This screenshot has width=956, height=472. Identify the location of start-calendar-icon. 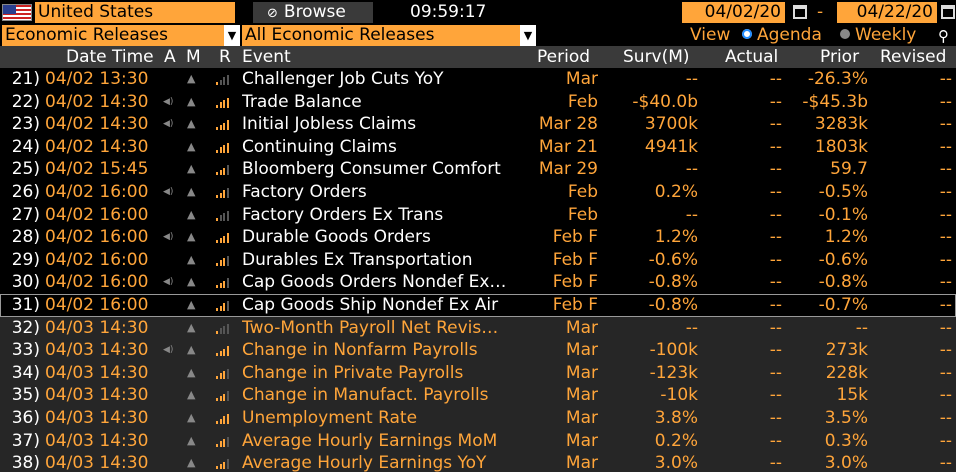
(800, 12).